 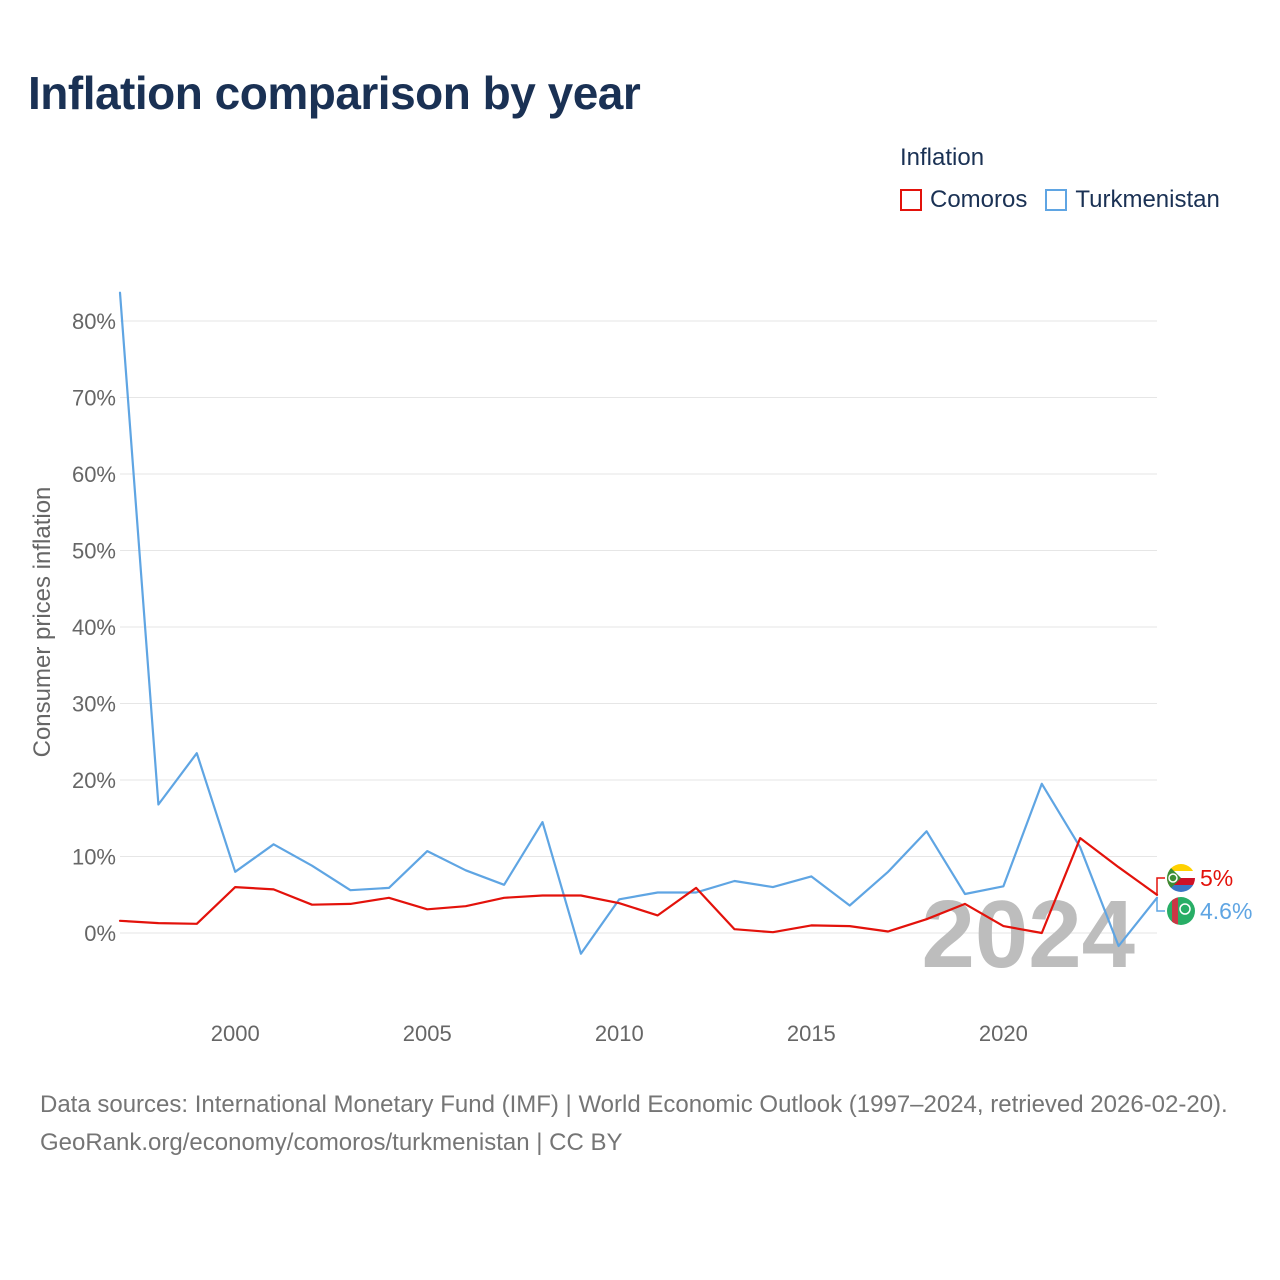 I want to click on series-line-comoros, so click(x=638, y=885).